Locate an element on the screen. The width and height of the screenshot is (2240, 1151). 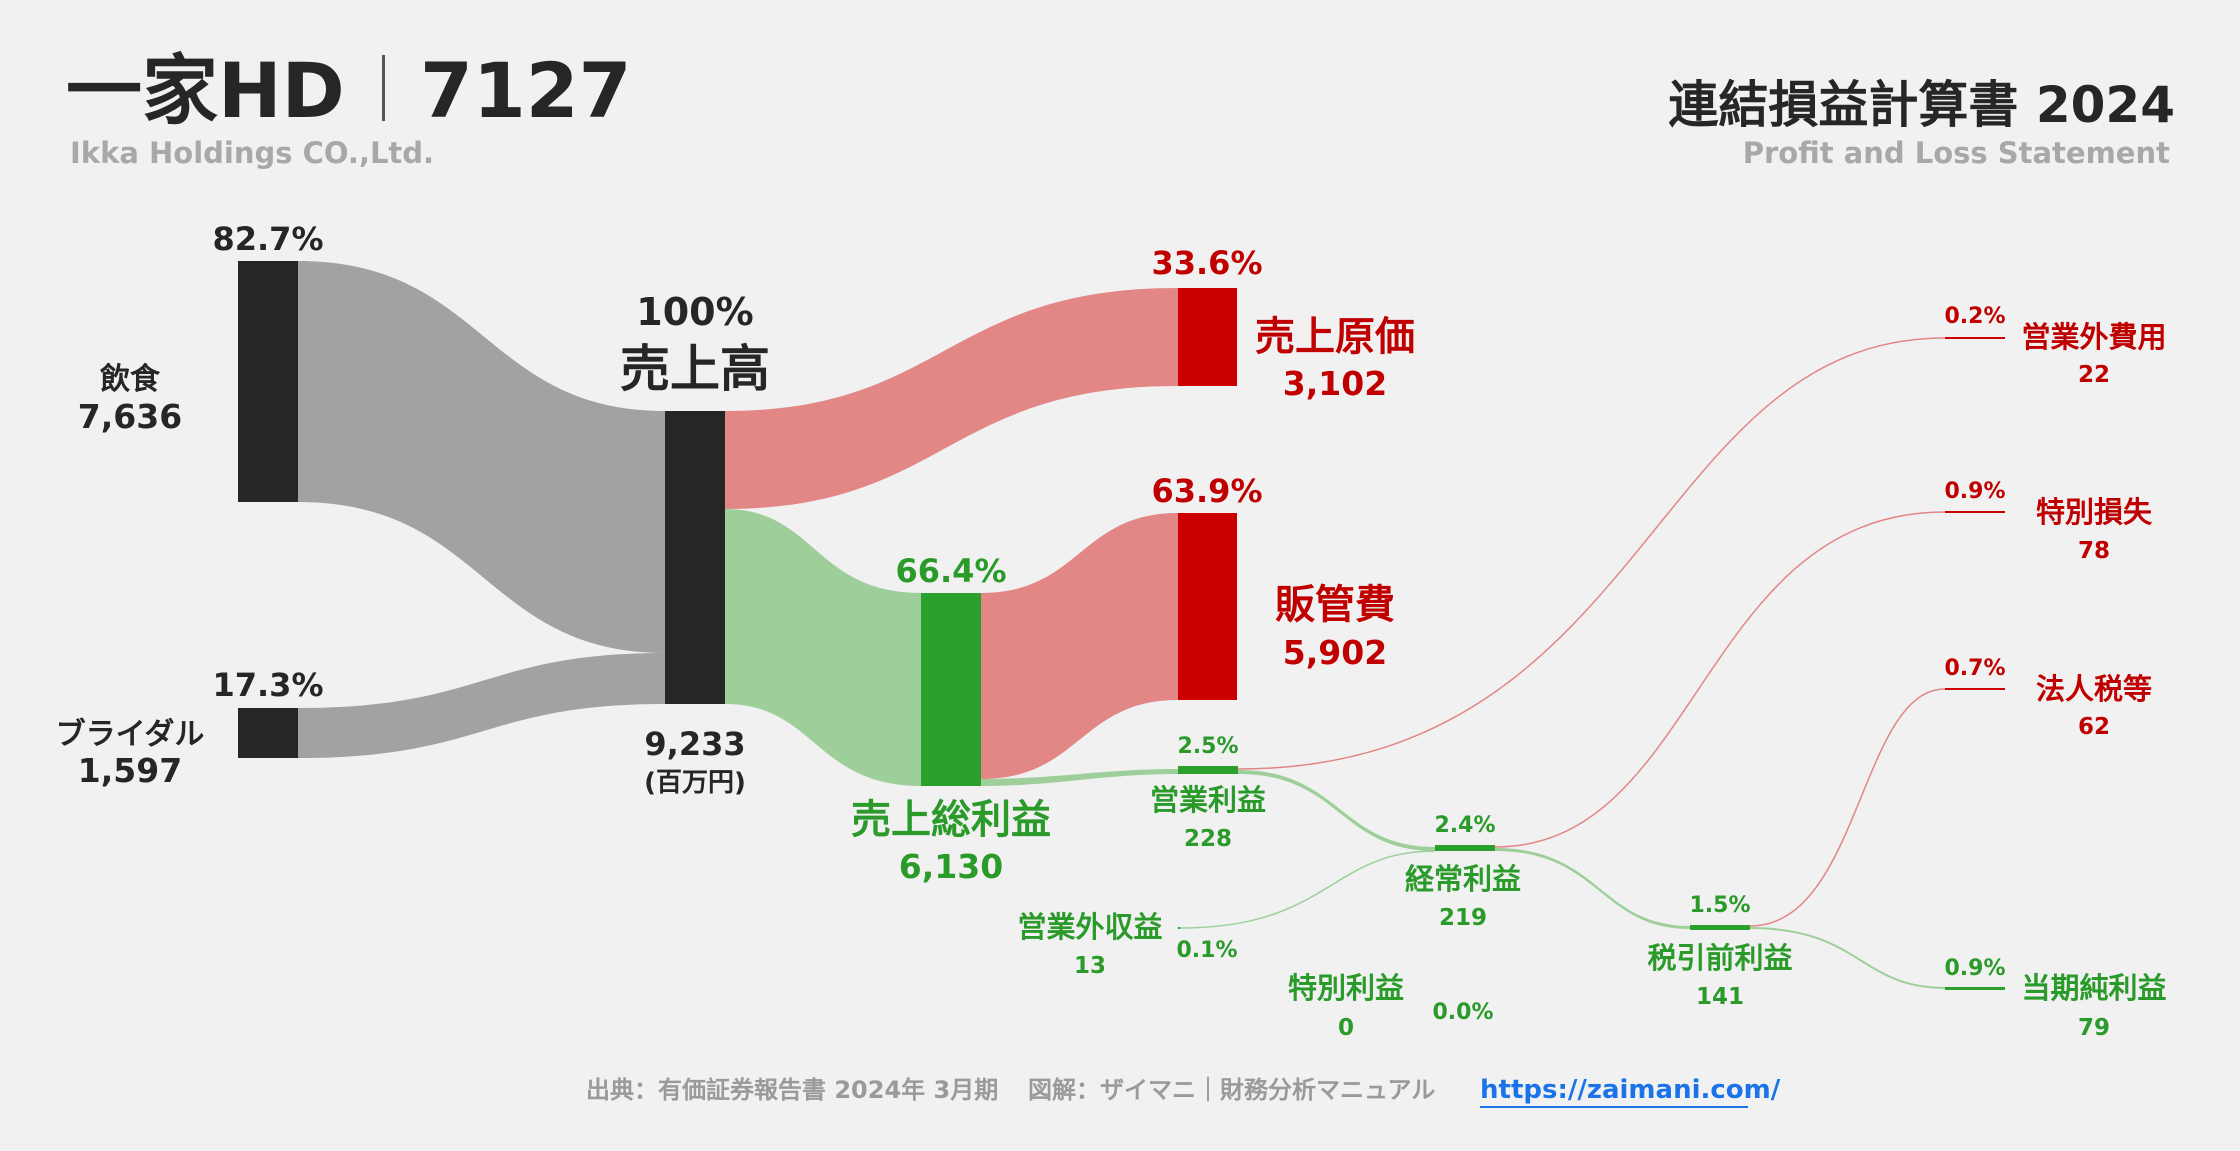
statement-english-title: Profit and Loss Statement is located at coordinates (1956, 153).